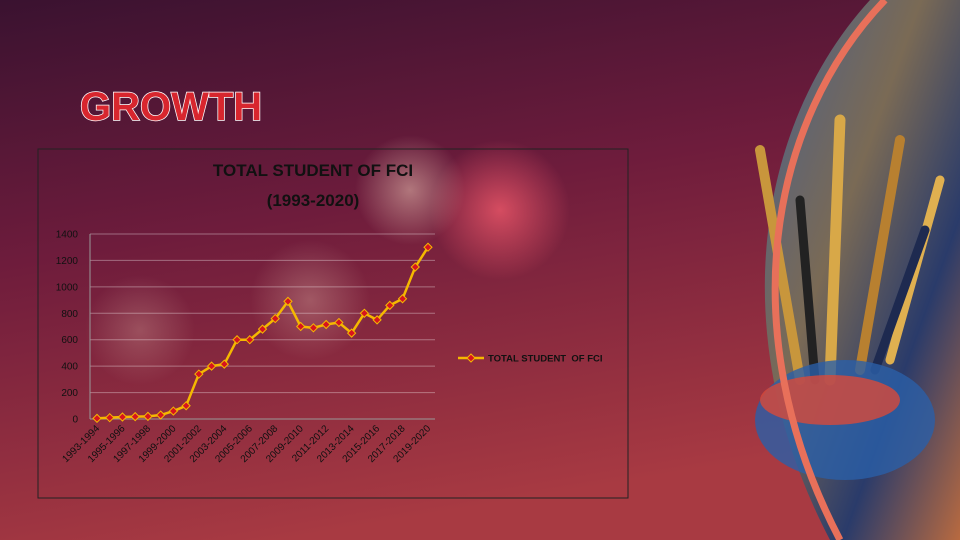 This screenshot has width=960, height=540. I want to click on curve-border, so click(829, 270).